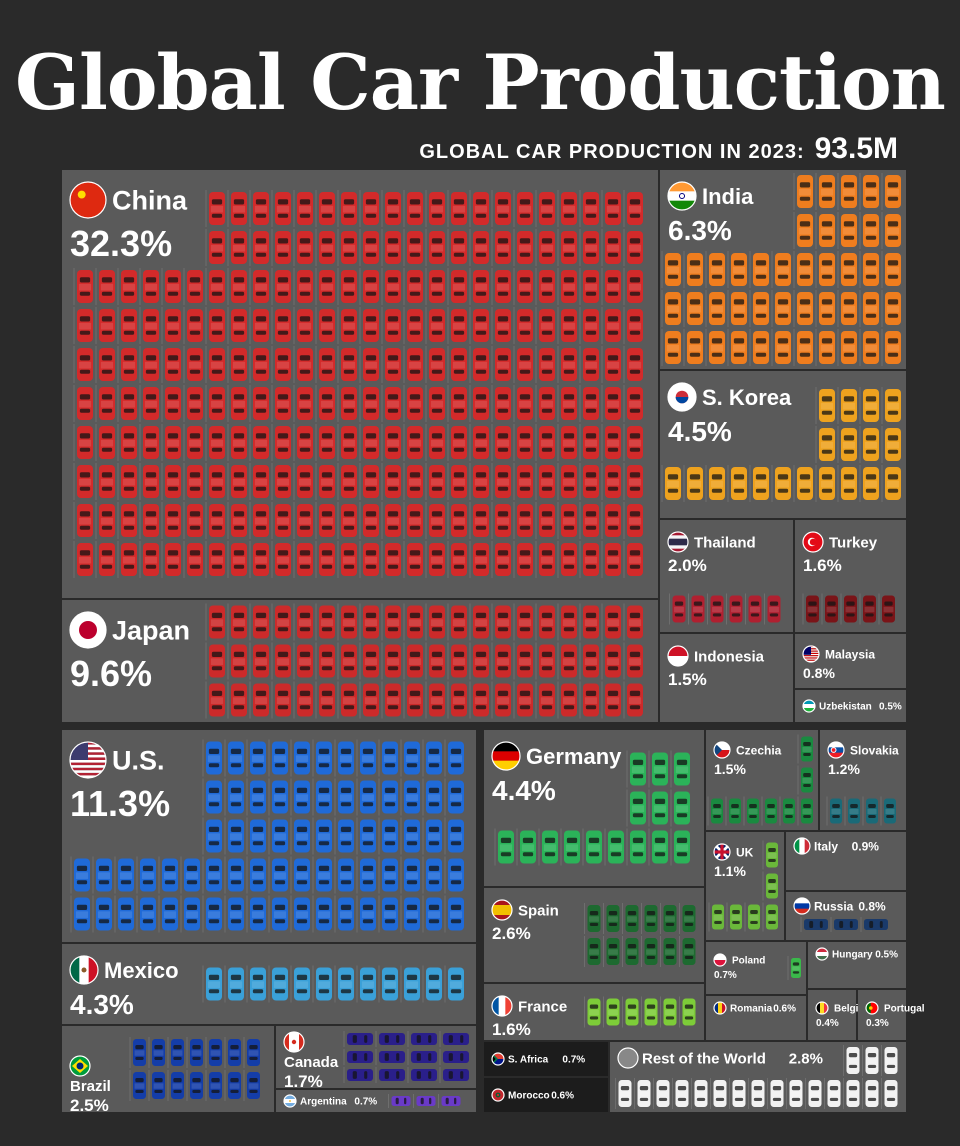  What do you see at coordinates (728, 196) in the screenshot?
I see `country-name: India` at bounding box center [728, 196].